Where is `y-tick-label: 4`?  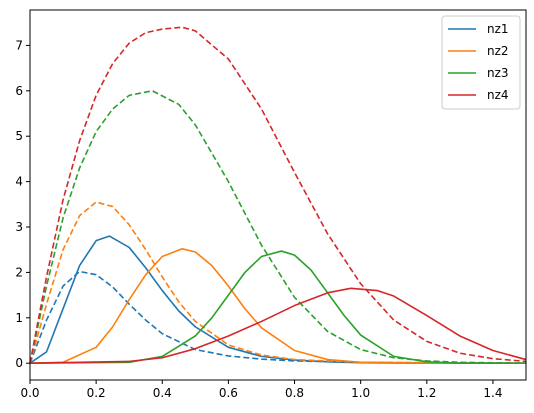
y-tick-label: 4 is located at coordinates (19, 182).